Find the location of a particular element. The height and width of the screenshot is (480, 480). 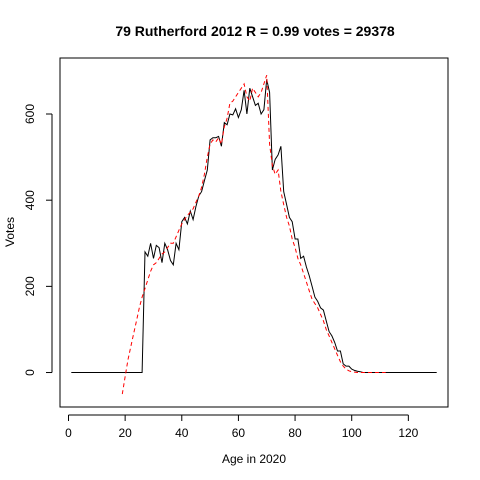

y-tick-label: 200 is located at coordinates (30, 286).